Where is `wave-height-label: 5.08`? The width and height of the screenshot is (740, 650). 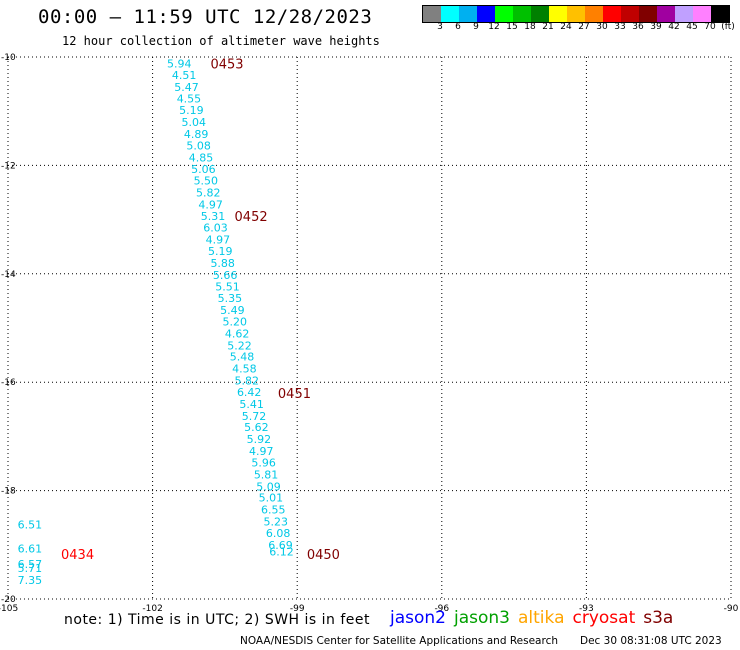 wave-height-label: 5.08 is located at coordinates (198, 145).